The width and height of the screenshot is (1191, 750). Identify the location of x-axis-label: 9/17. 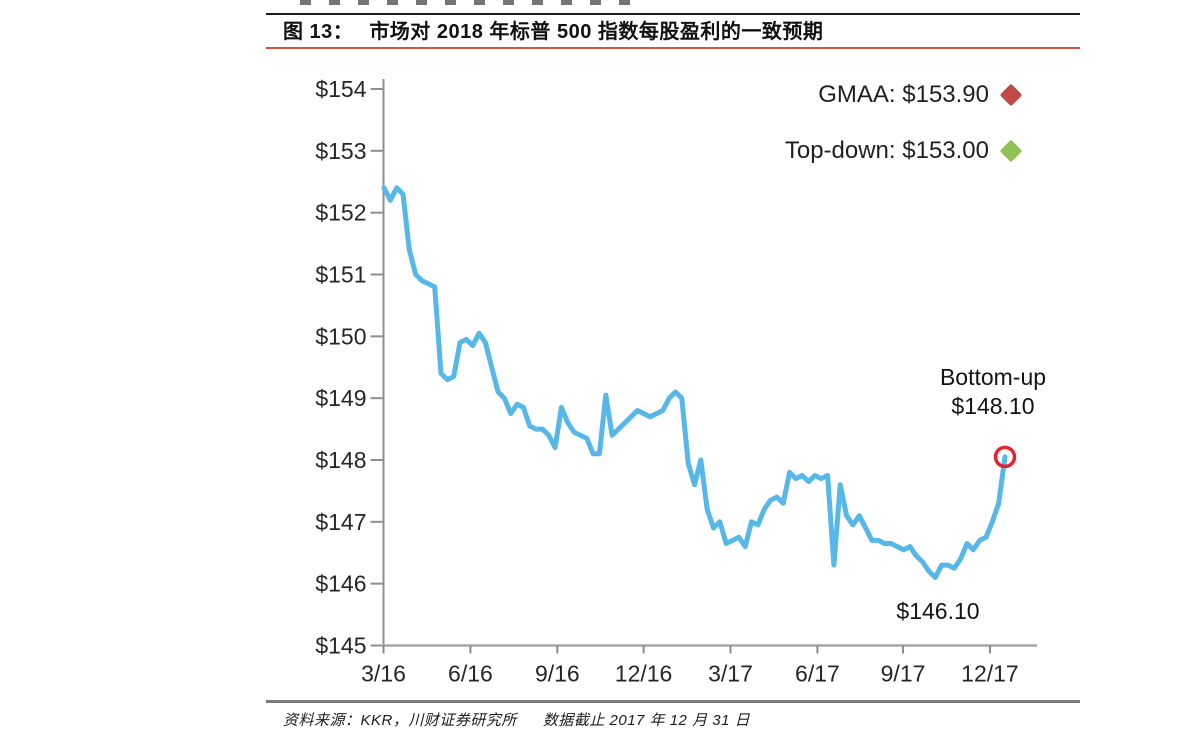
(903, 674).